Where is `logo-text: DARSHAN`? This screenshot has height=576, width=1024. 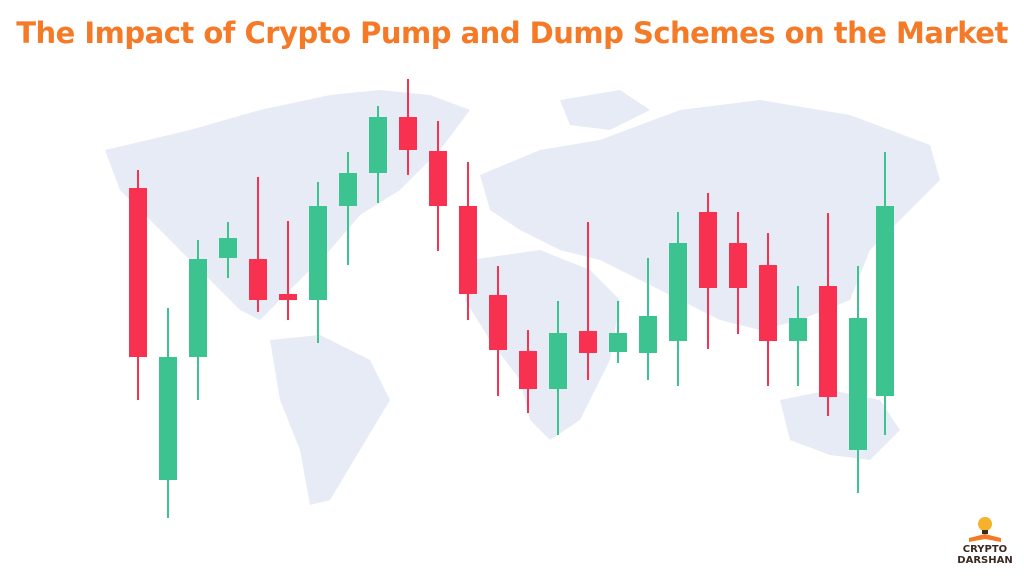 logo-text: DARSHAN is located at coordinates (985, 560).